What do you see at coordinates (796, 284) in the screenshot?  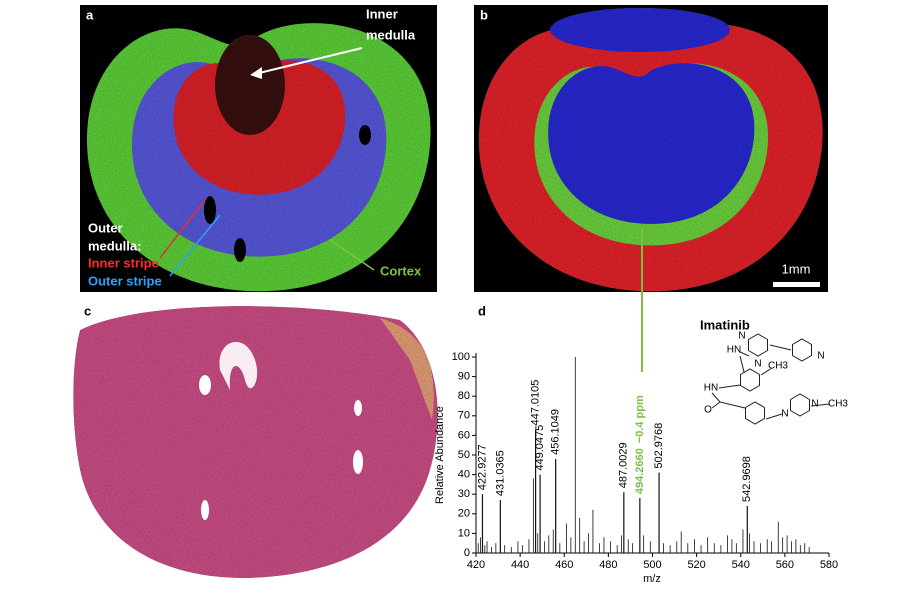 I see `scale-bar` at bounding box center [796, 284].